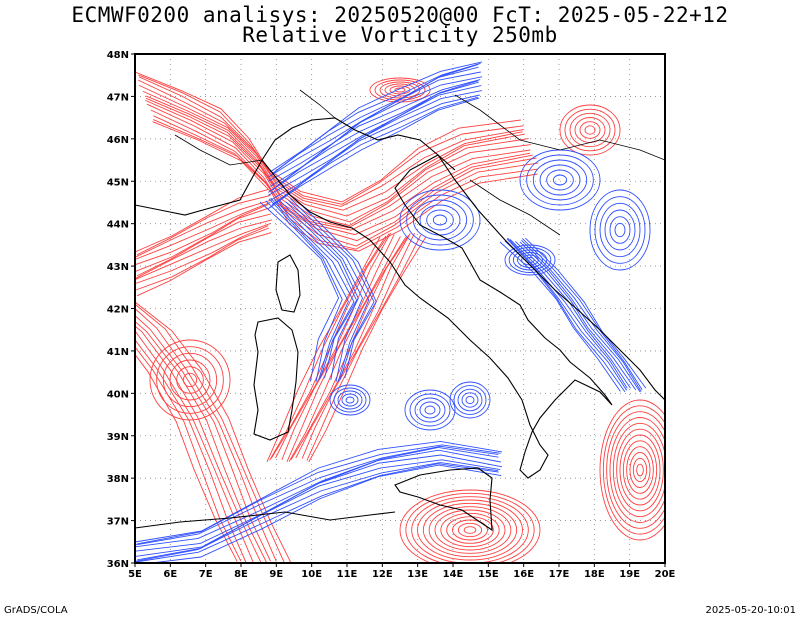 This screenshot has width=800, height=618. Describe the element at coordinates (523, 574) in the screenshot. I see `lon-tick-label: 16E` at that location.